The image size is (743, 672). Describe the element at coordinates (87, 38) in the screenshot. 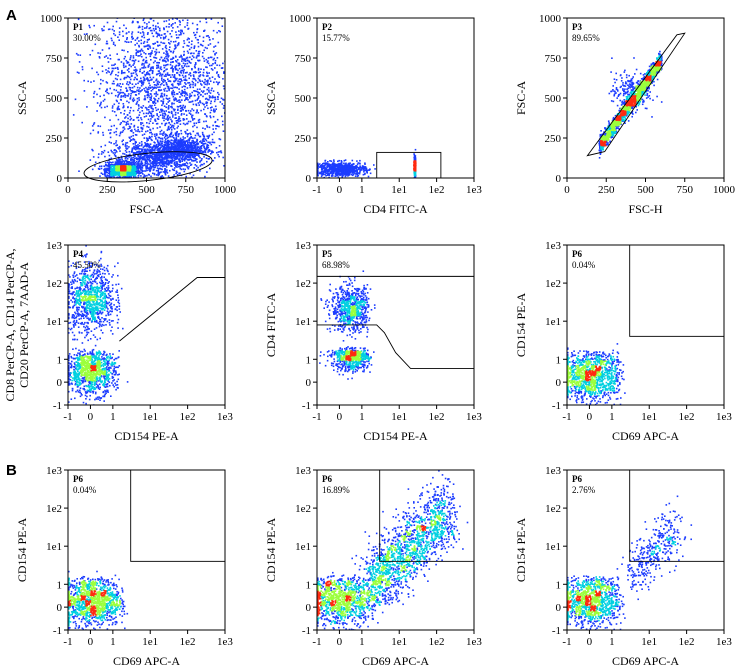

I see `gate-percentage: 30.00%` at that location.